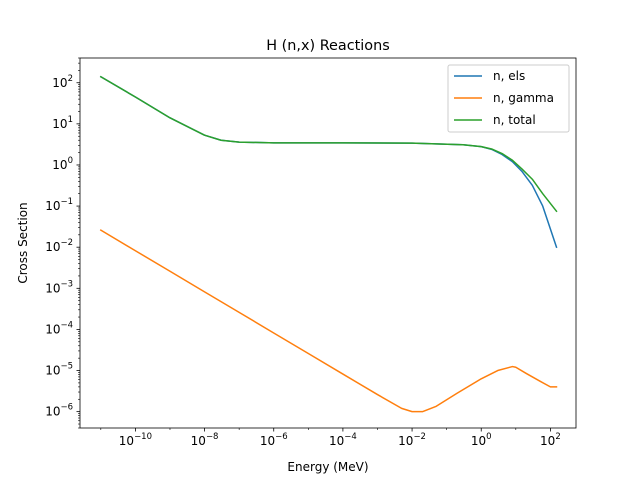 The image size is (640, 480). I want to click on y-tick-exponent: 1, so click(70, 120).